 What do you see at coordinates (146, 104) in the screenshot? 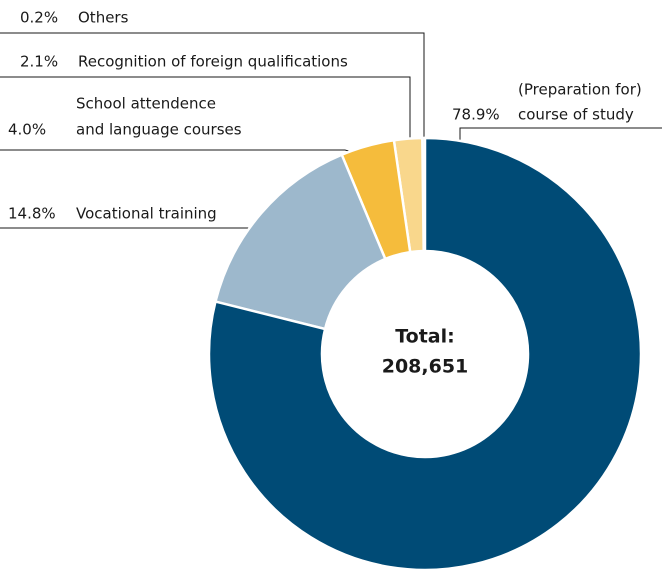
I see `category-label: School attendence` at bounding box center [146, 104].